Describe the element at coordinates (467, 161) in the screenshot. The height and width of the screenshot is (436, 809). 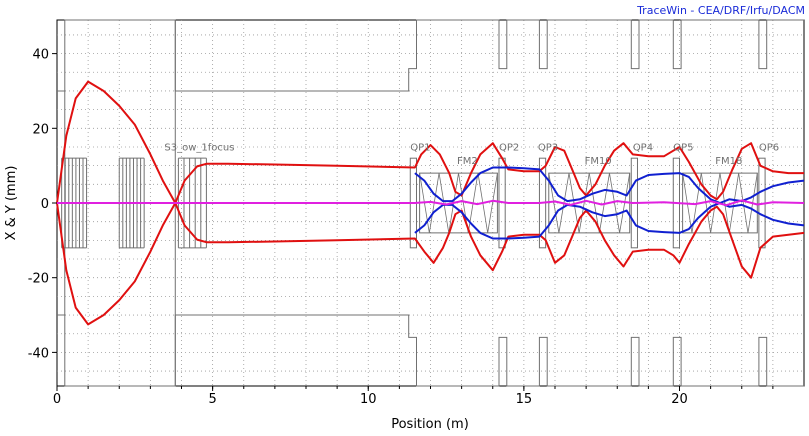
I see `element-label: FM2` at that location.